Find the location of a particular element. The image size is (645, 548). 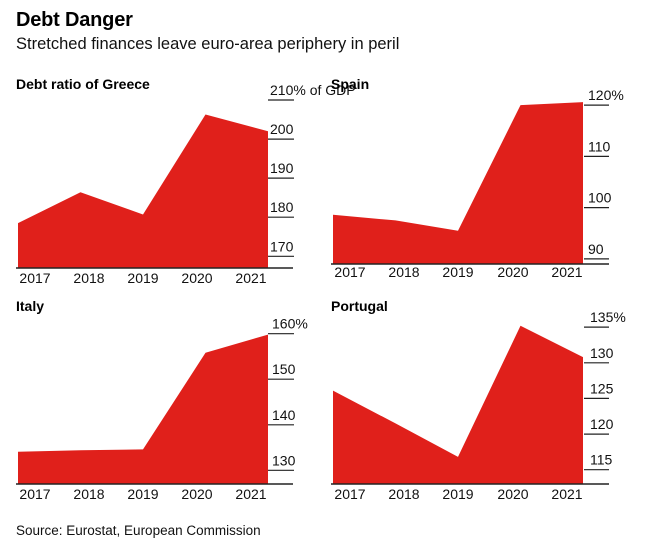

greece-x-tick-label: 2018 is located at coordinates (88, 278).